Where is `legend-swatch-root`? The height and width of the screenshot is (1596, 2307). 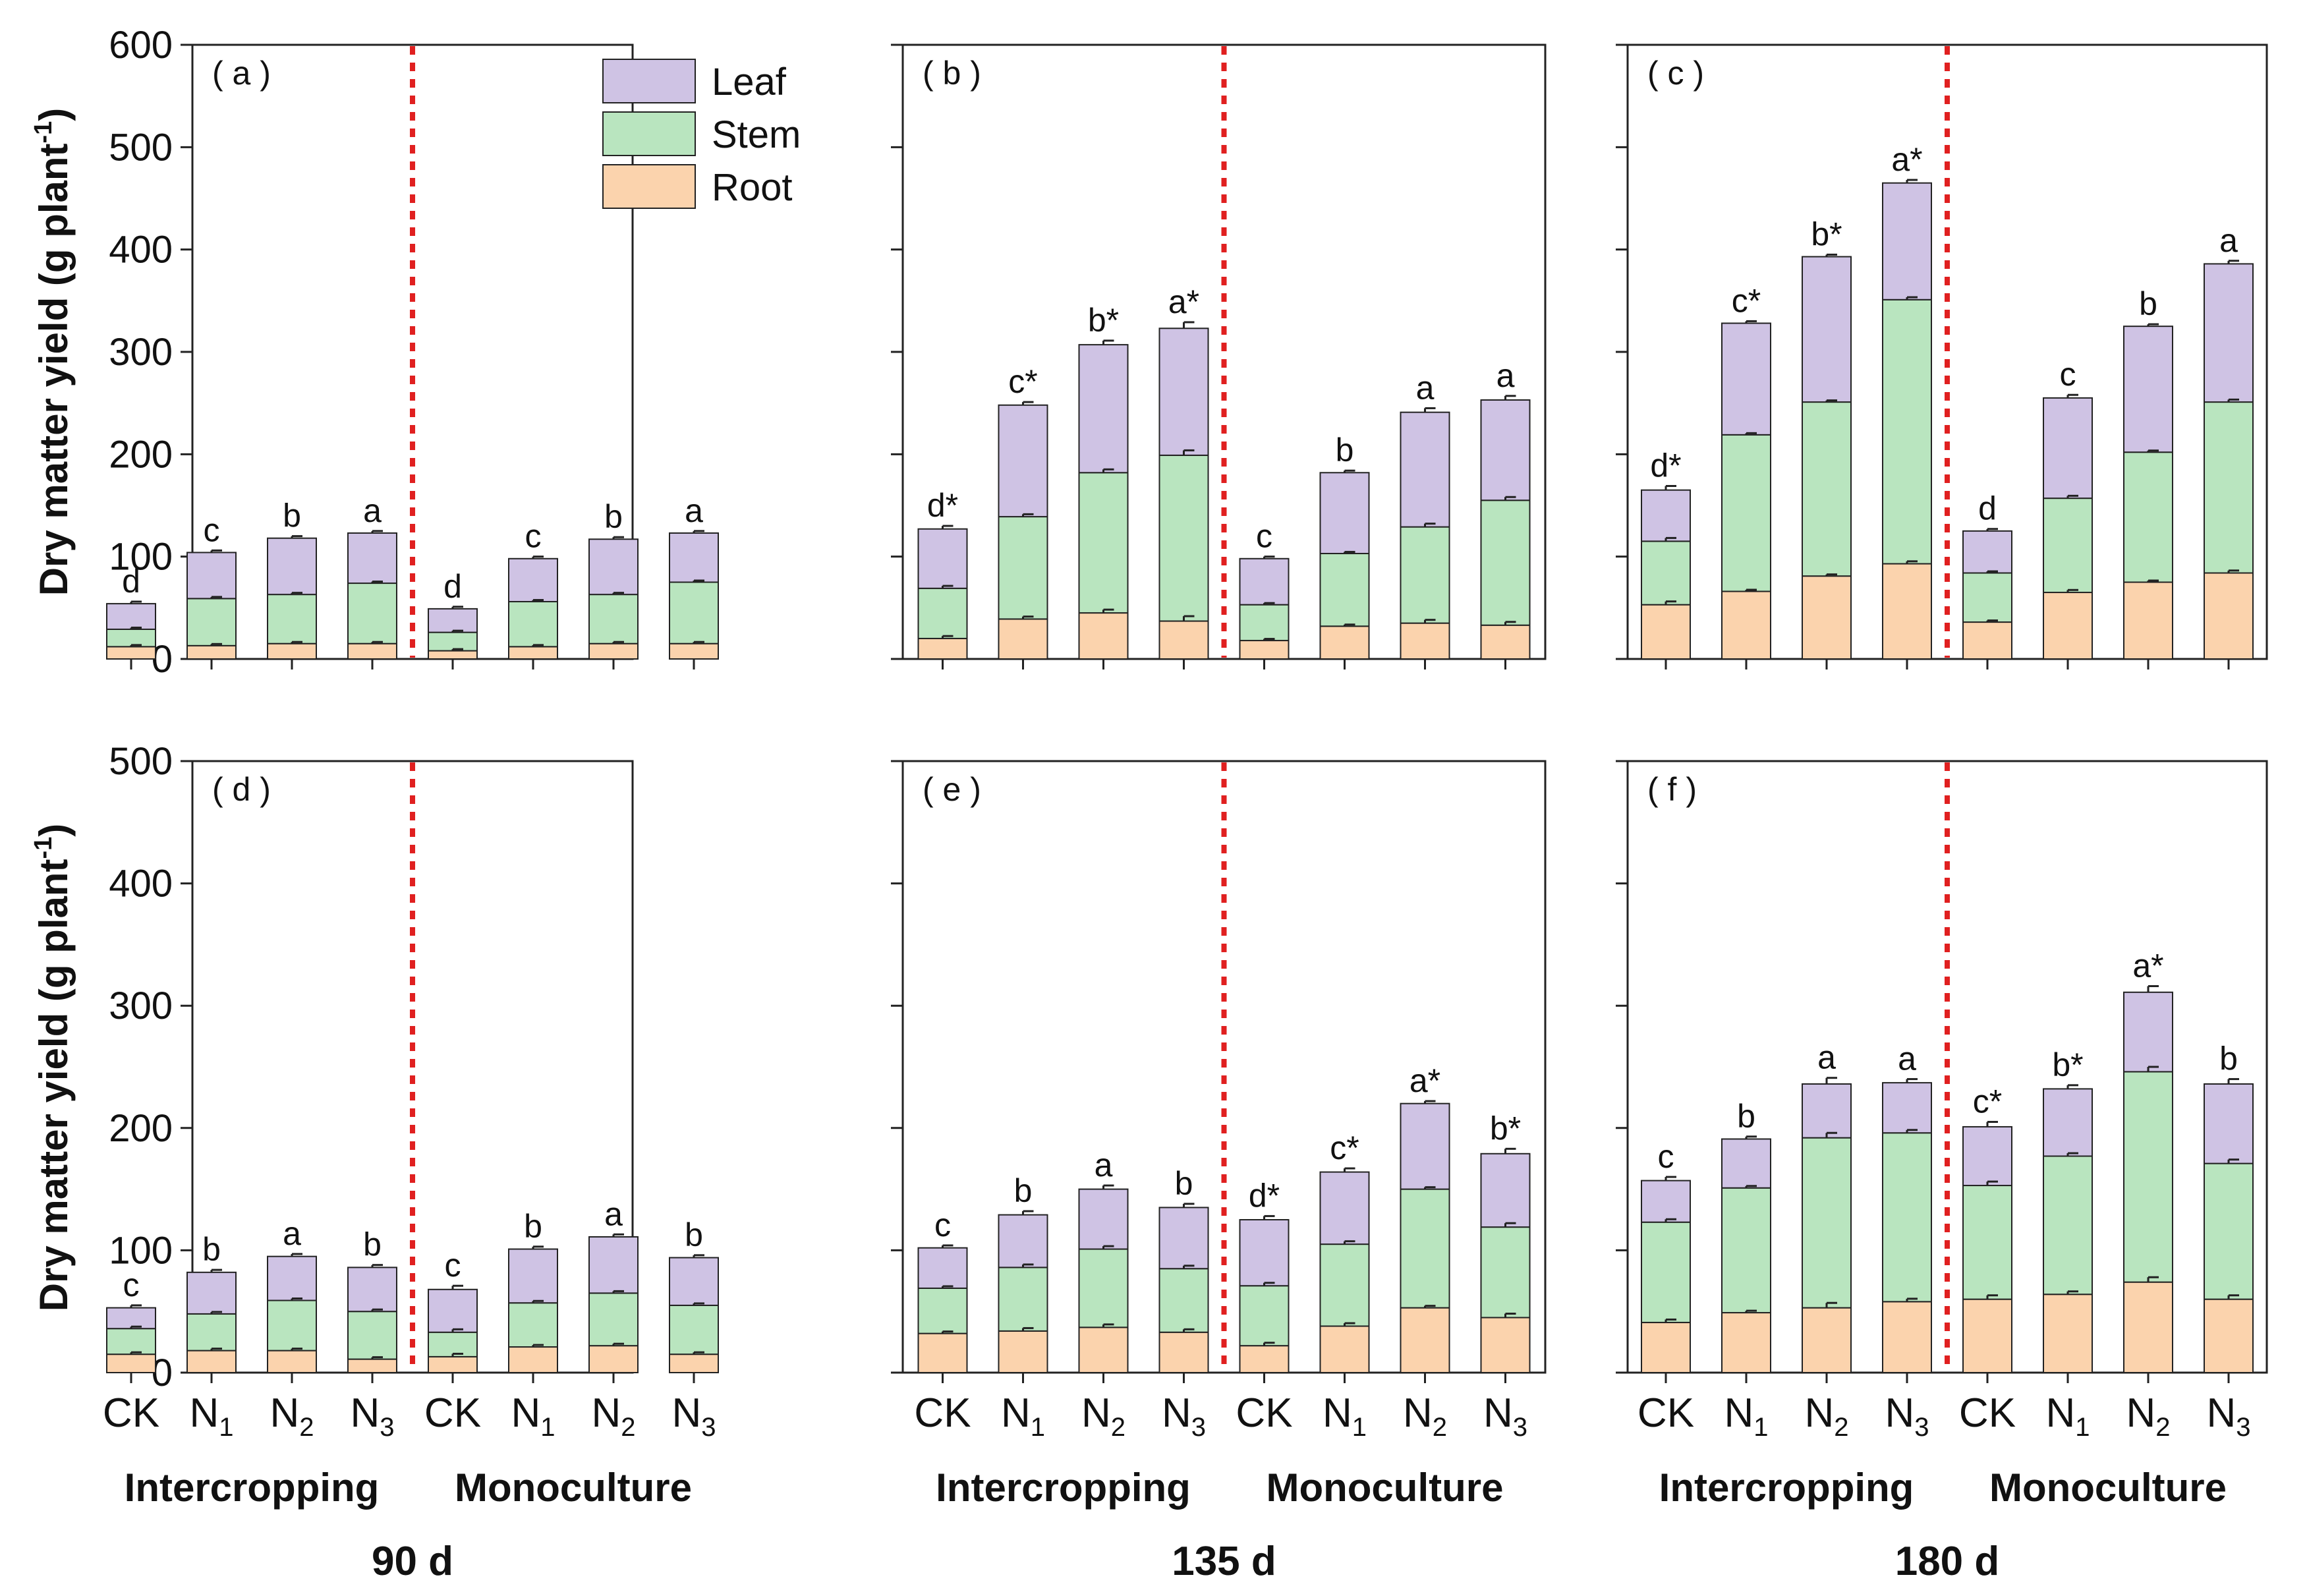 legend-swatch-root is located at coordinates (649, 187).